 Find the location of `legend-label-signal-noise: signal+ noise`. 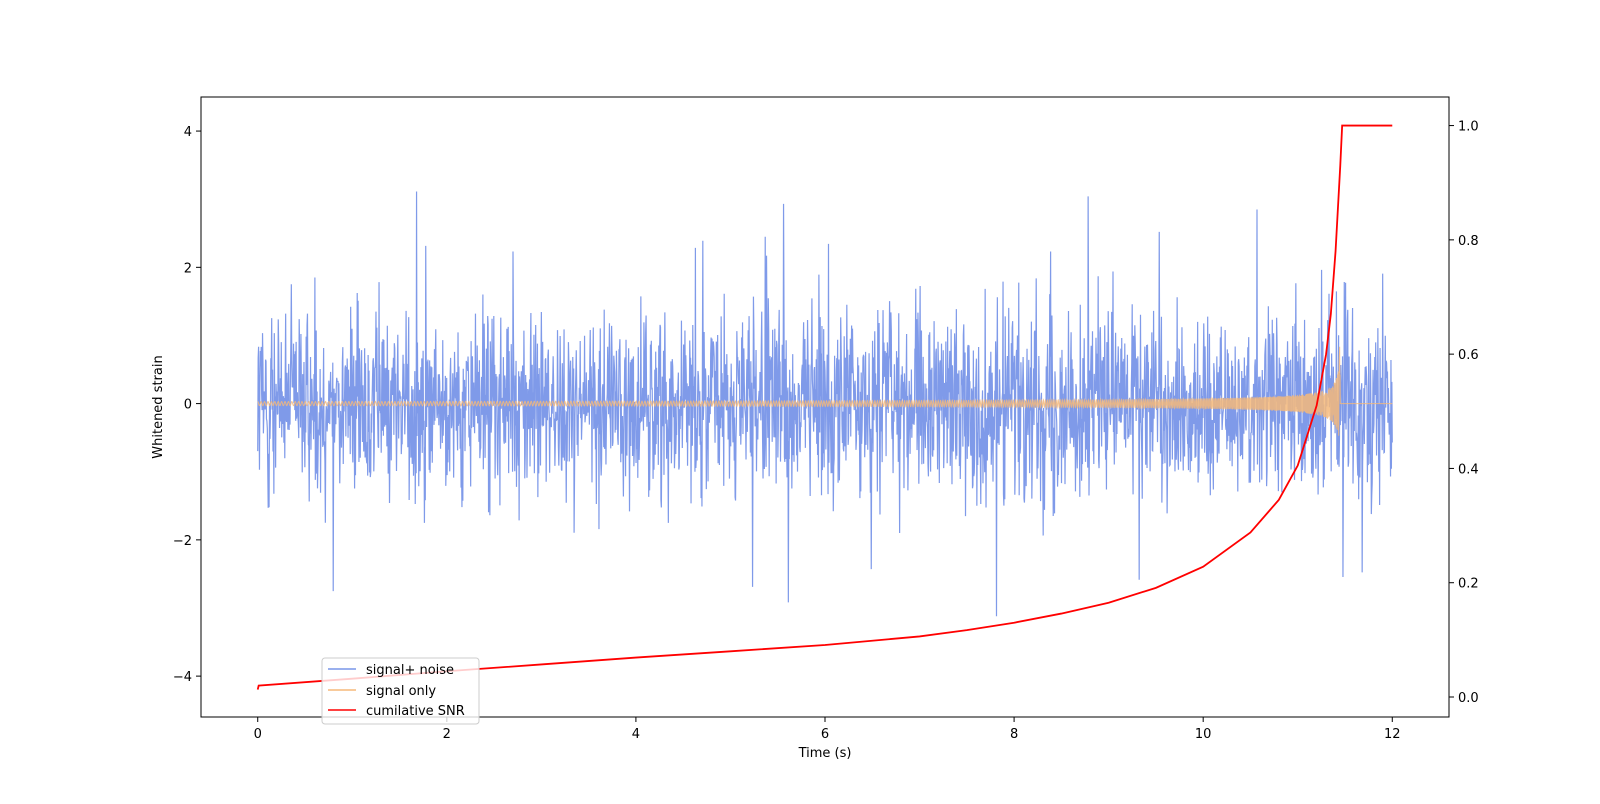

legend-label-signal-noise: signal+ noise is located at coordinates (410, 670).